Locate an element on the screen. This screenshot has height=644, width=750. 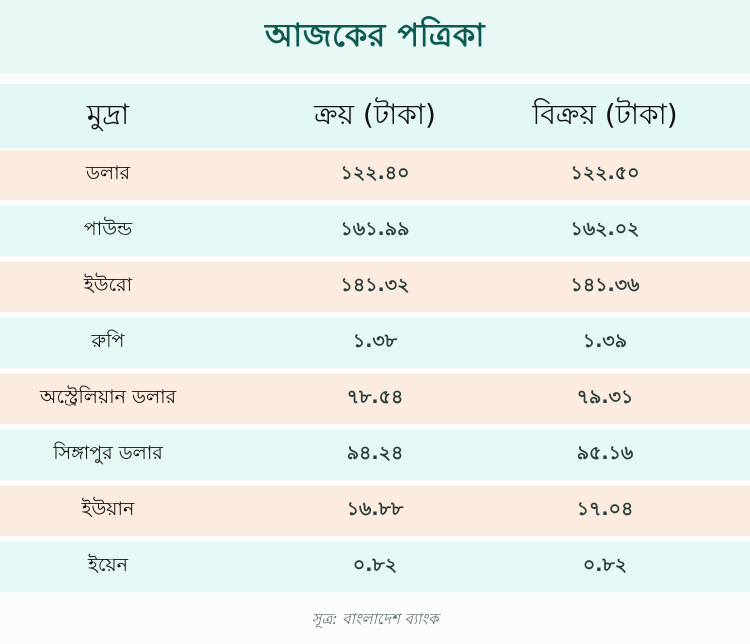
sell-rate: ৯৫.১৬ is located at coordinates (605, 453).